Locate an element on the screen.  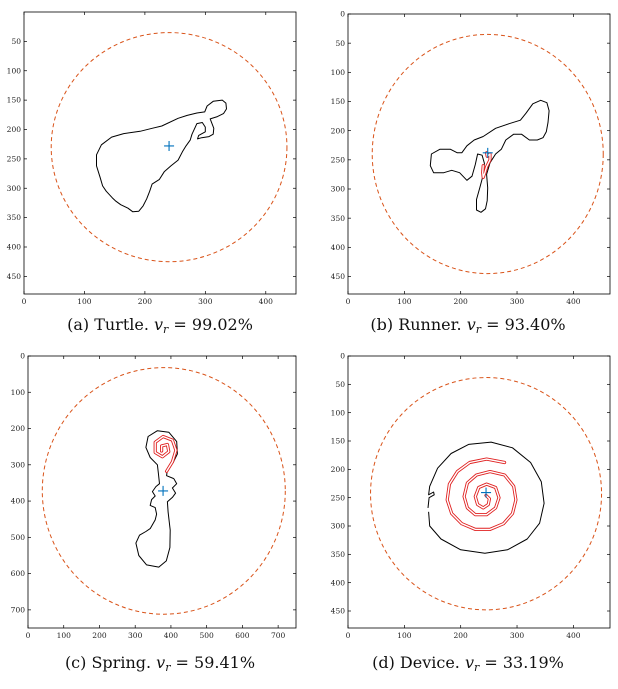
x-tick-label: 600 is located at coordinates (242, 635).